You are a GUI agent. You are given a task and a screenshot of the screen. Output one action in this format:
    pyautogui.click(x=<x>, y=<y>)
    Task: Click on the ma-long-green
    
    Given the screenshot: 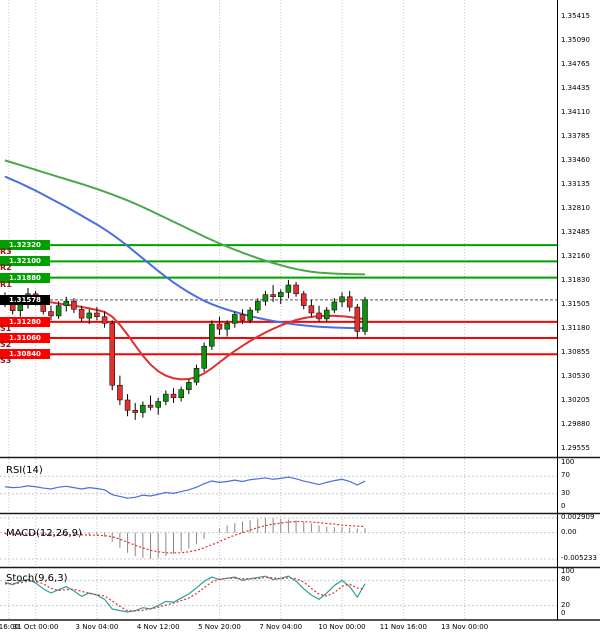 What is the action you would take?
    pyautogui.click(x=185, y=217)
    